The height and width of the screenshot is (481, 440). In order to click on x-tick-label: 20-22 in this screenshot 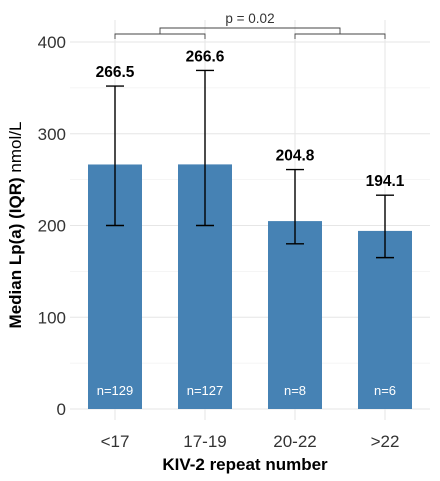, I will do `click(294, 441)`.